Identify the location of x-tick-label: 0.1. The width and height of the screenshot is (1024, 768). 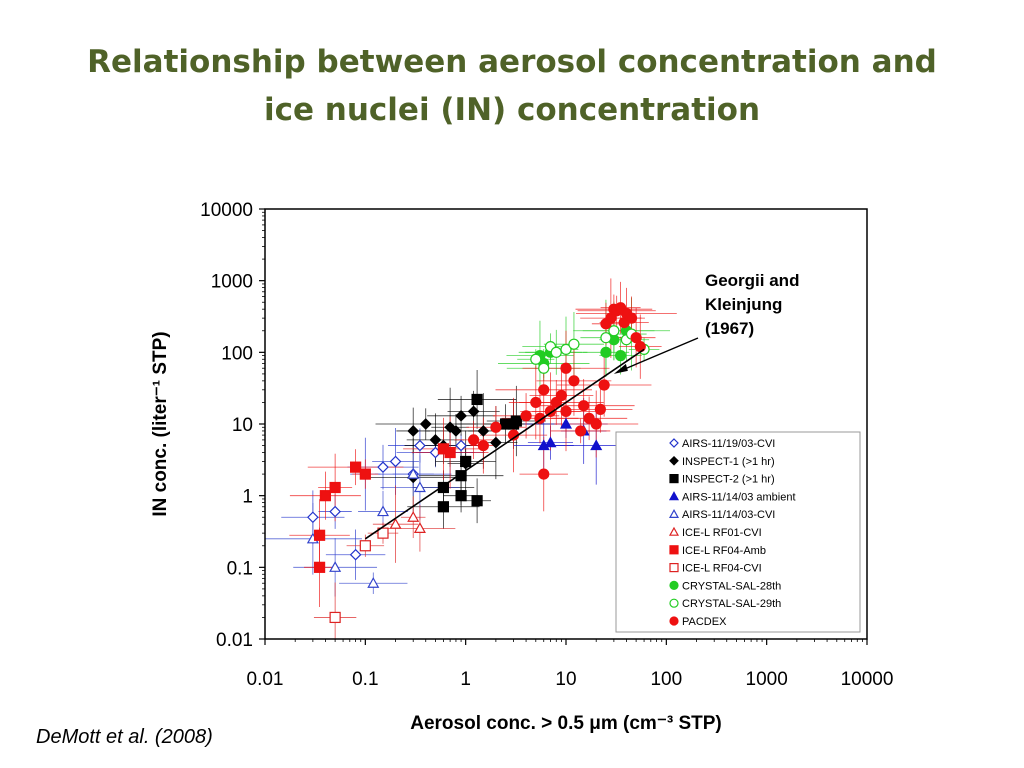
(365, 679).